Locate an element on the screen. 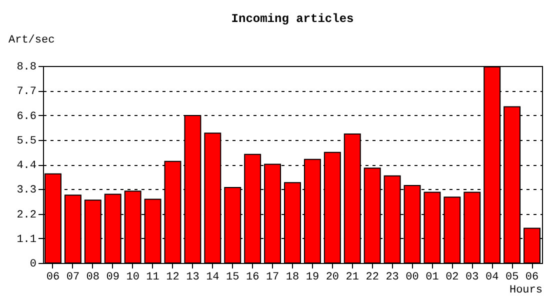 The width and height of the screenshot is (550, 300). y-tick-label: 6.6 is located at coordinates (26, 116).